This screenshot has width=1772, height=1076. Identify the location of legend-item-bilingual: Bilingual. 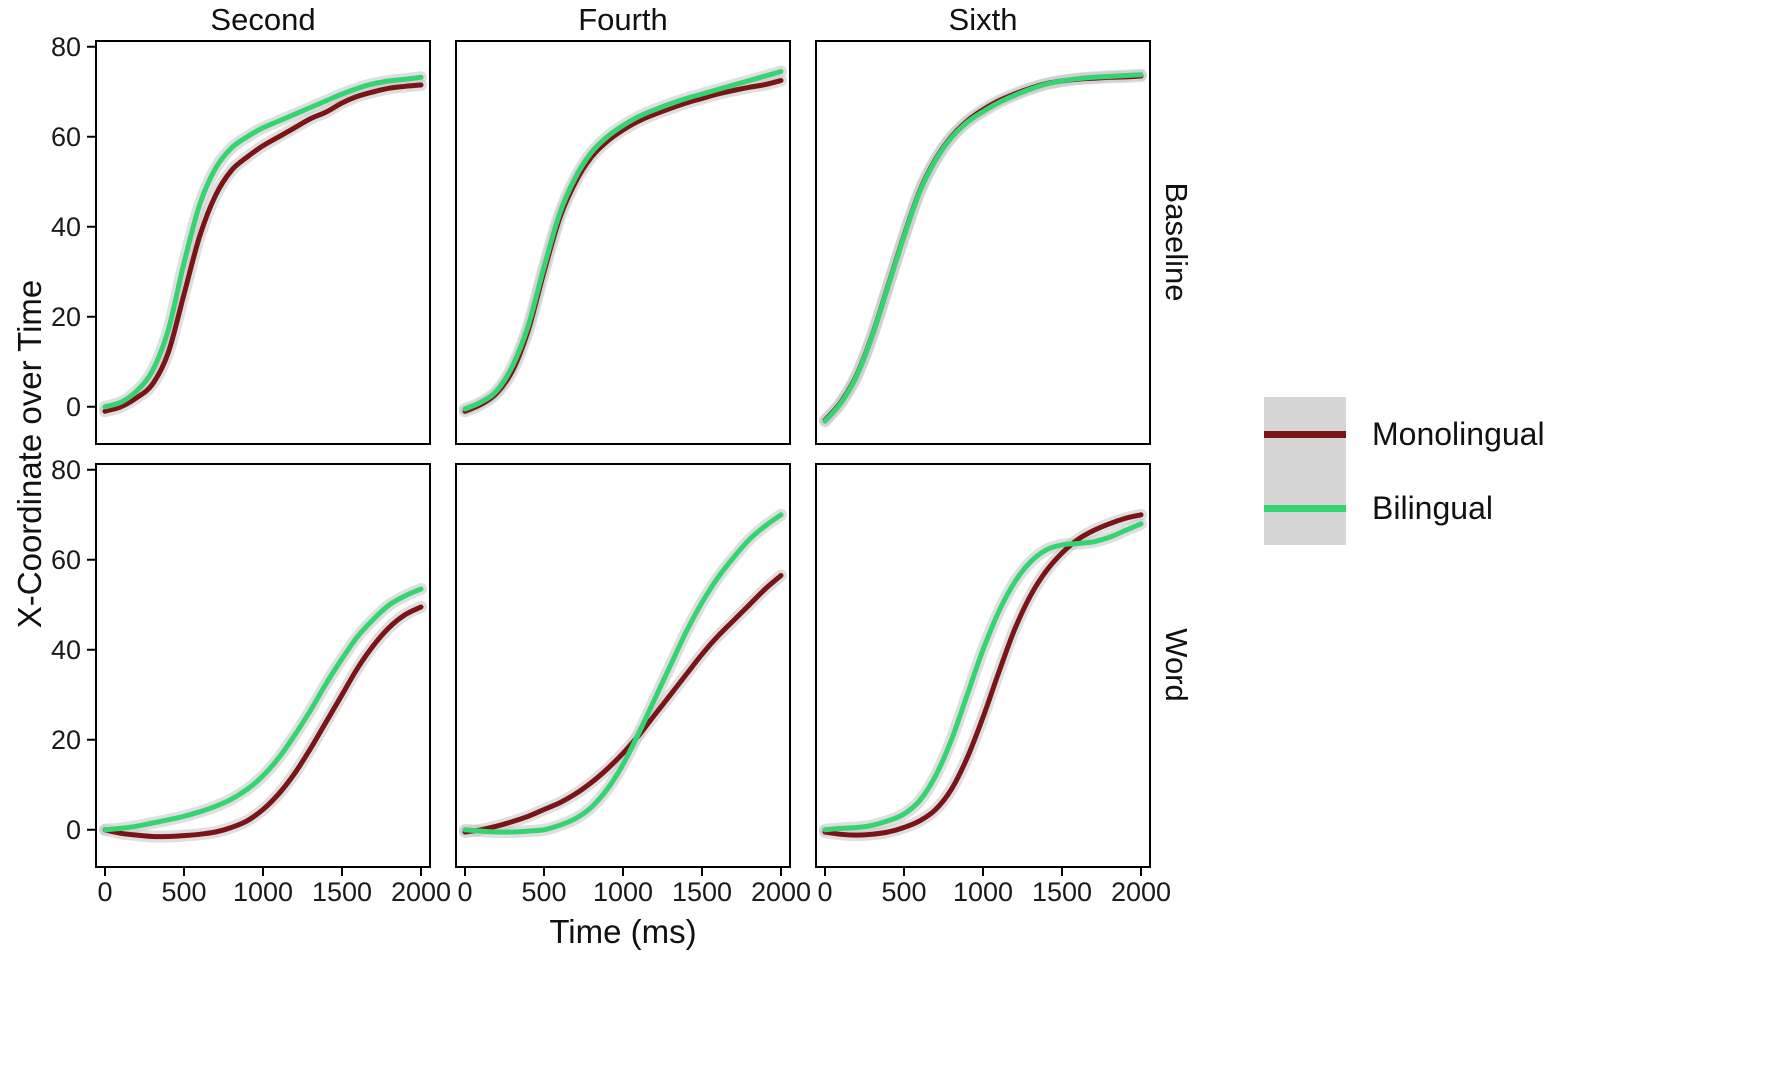
(1404, 508).